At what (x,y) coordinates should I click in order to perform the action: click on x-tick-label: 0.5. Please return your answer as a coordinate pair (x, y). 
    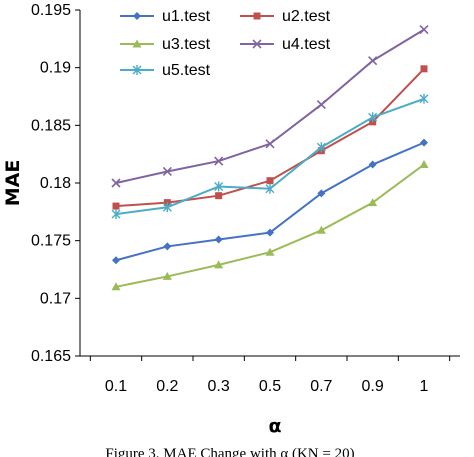
    Looking at the image, I should click on (270, 386).